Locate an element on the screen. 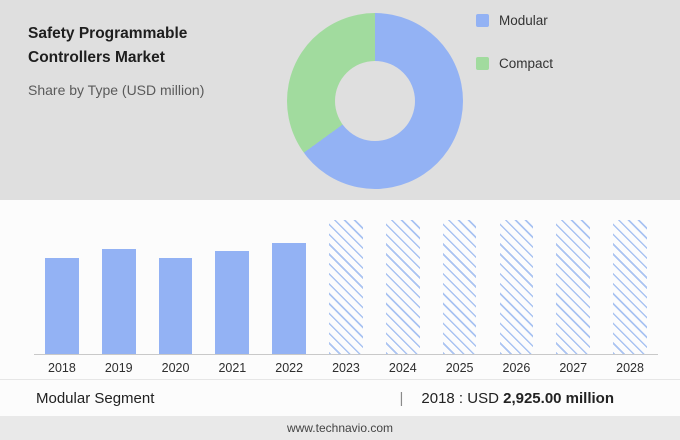  page-subtitle: Share by Type (USD million) is located at coordinates (116, 90).